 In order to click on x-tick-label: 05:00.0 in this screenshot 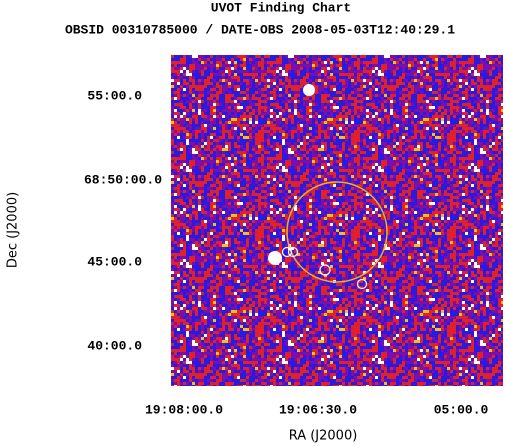, I will do `click(461, 409)`.